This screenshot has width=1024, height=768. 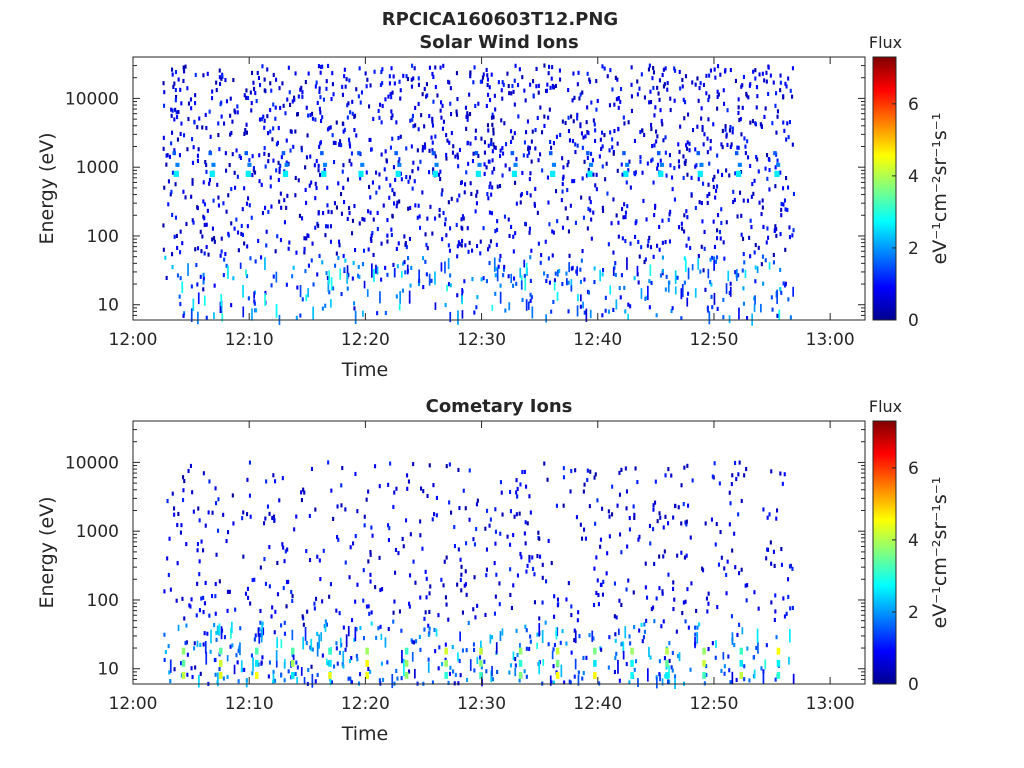 I want to click on colorbar-tick-label: 4, so click(x=913, y=541).